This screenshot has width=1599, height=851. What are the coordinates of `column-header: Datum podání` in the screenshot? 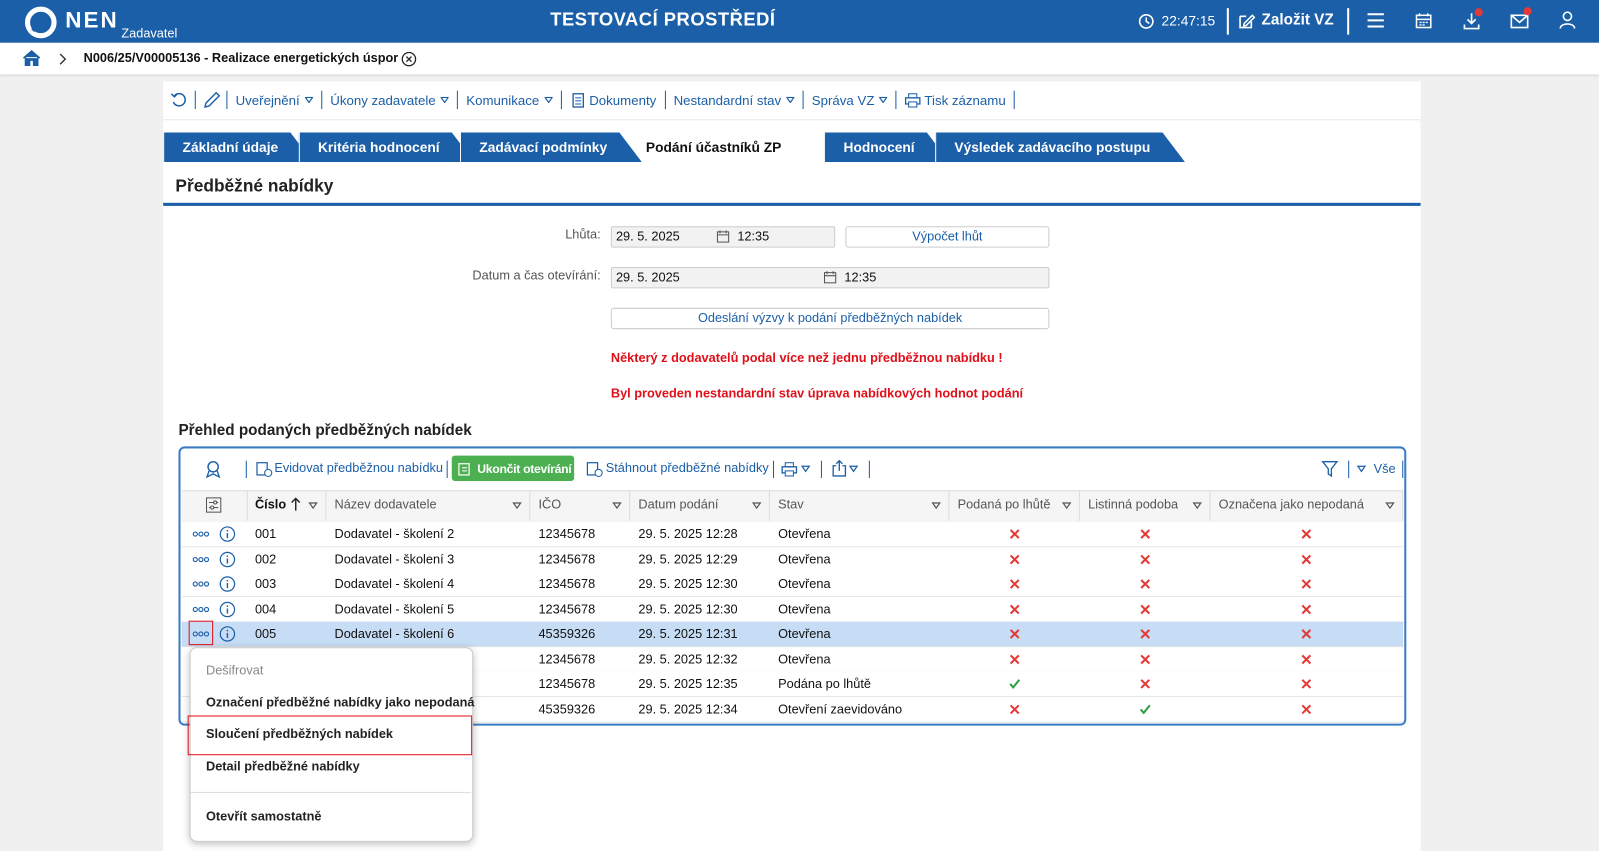 It's located at (678, 504).